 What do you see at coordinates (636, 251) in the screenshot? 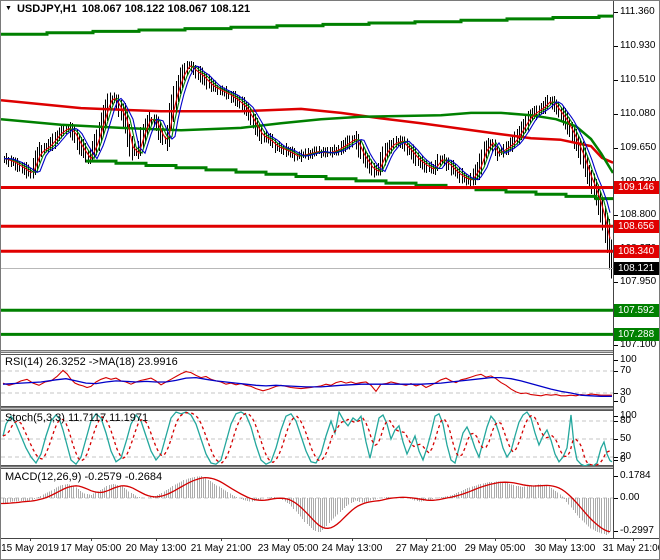
I see `price-level-badge: 108.340` at bounding box center [636, 251].